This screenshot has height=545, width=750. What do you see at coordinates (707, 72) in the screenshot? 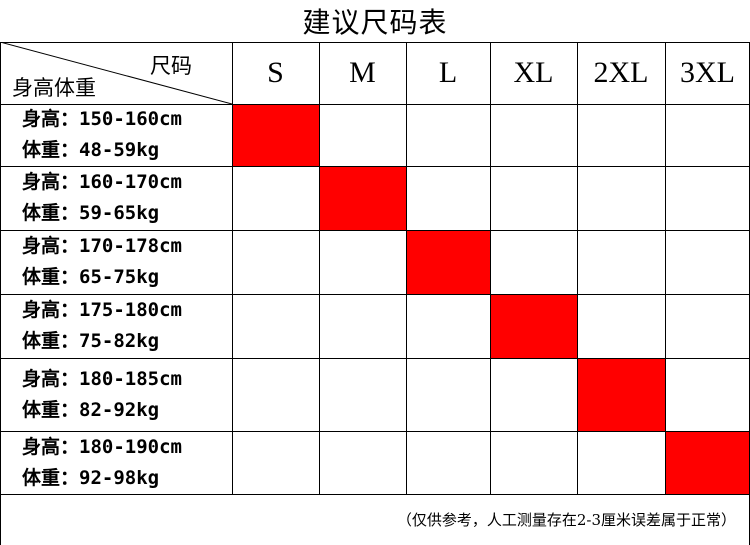
I see `size-header-3xl: 3XL` at bounding box center [707, 72].